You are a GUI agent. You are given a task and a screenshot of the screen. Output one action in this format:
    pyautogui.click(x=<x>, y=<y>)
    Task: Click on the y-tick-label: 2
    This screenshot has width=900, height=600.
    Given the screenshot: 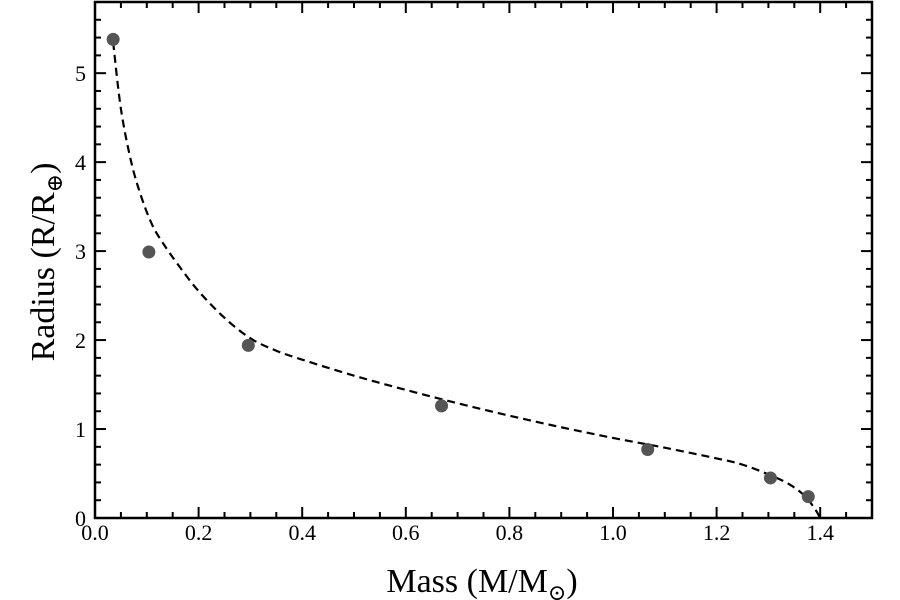 What is the action you would take?
    pyautogui.click(x=80, y=340)
    